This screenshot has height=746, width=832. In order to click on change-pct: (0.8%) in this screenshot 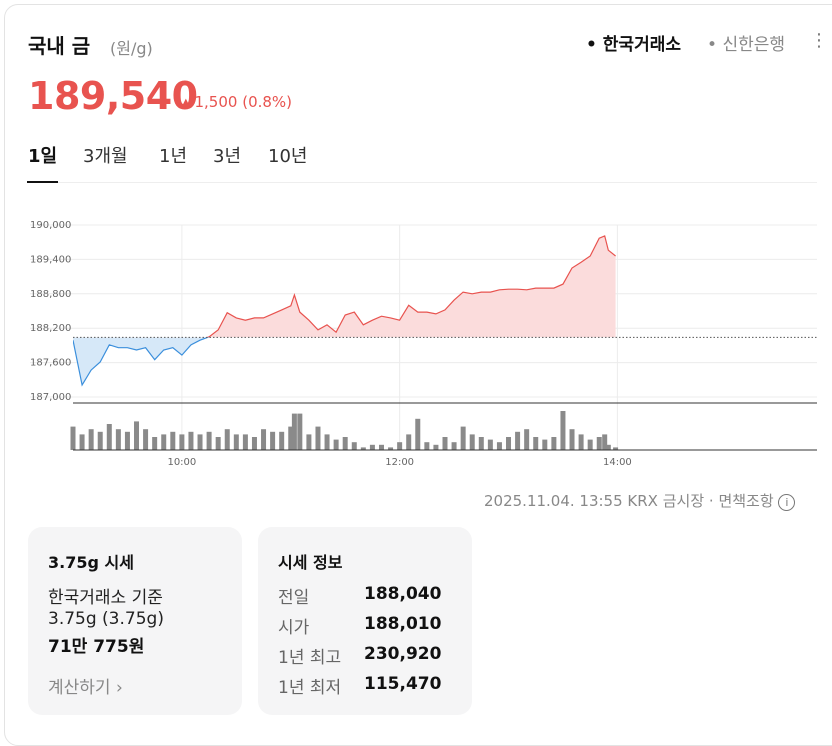, I will do `click(267, 102)`.